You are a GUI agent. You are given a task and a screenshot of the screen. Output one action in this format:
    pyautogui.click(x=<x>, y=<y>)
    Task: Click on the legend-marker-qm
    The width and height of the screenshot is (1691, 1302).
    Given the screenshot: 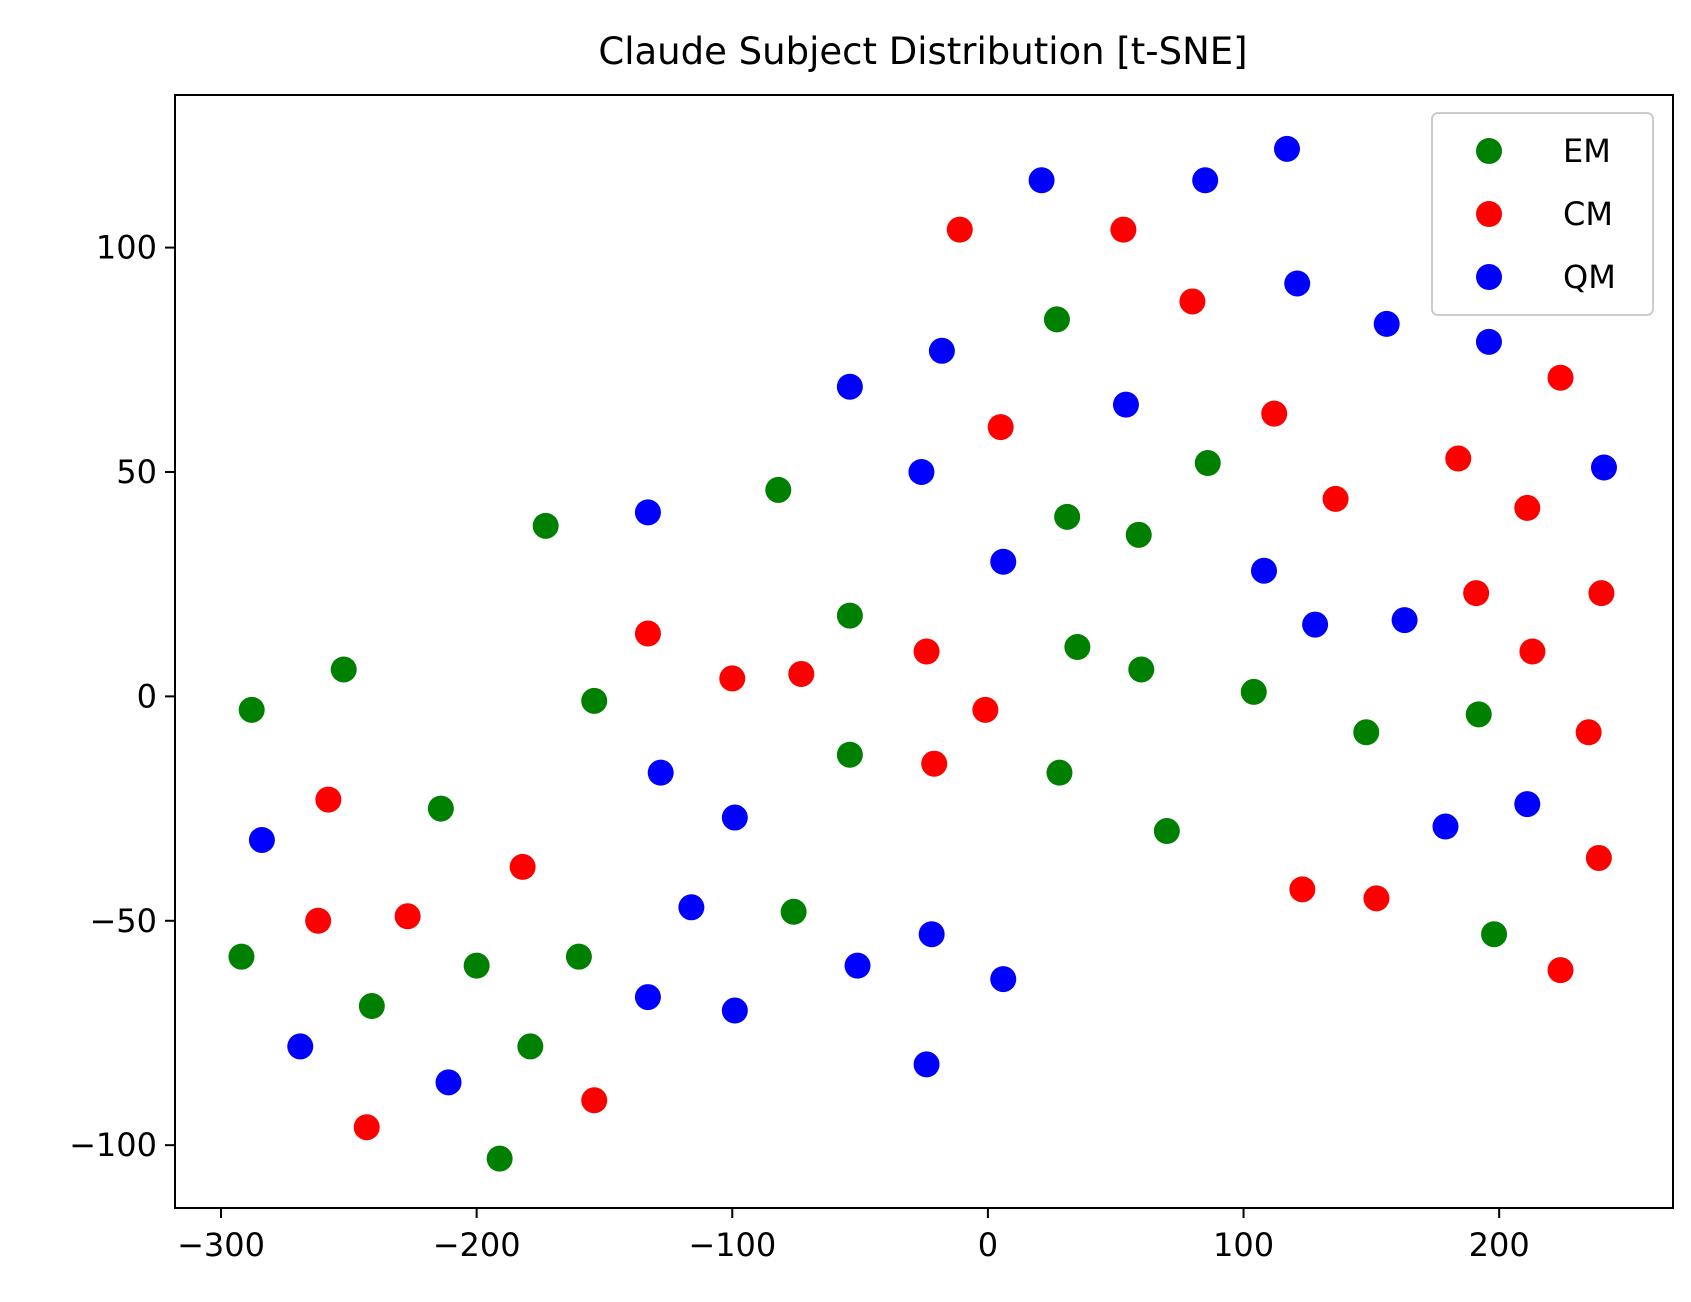 What is the action you would take?
    pyautogui.click(x=1489, y=277)
    